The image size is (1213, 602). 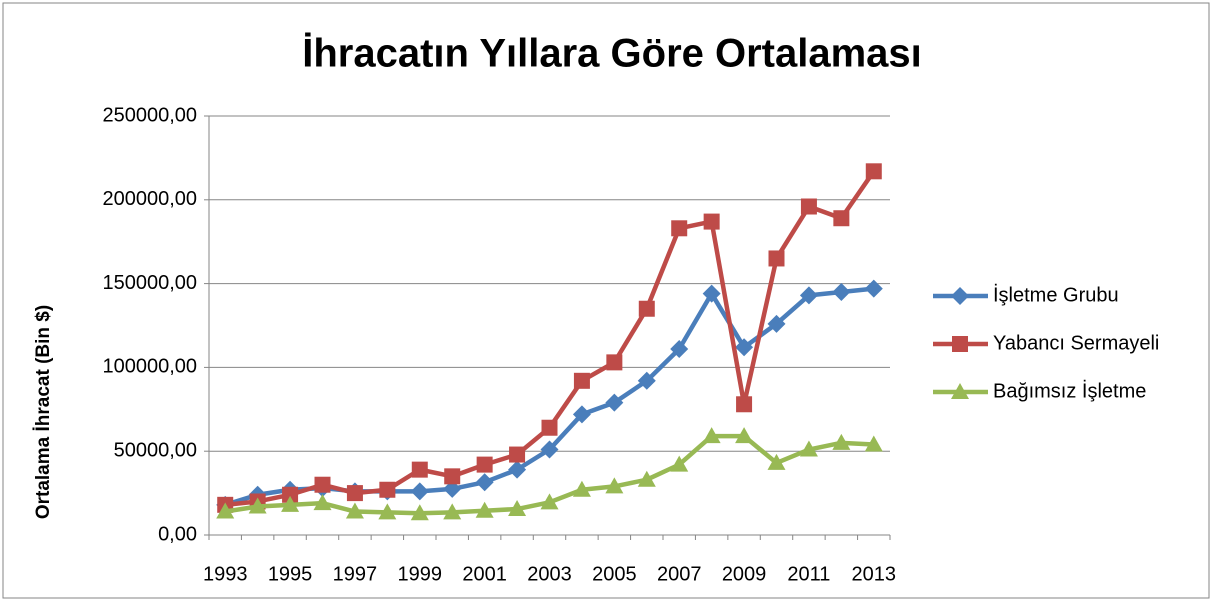 What do you see at coordinates (290, 574) in the screenshot?
I see `x-tick-label: 1995` at bounding box center [290, 574].